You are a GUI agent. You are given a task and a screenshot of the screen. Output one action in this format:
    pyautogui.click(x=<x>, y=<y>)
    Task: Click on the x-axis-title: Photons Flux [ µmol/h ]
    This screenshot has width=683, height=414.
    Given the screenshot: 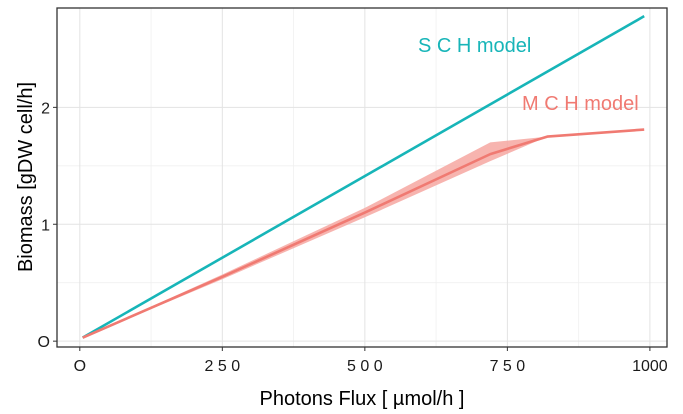 What is the action you would take?
    pyautogui.click(x=362, y=399)
    